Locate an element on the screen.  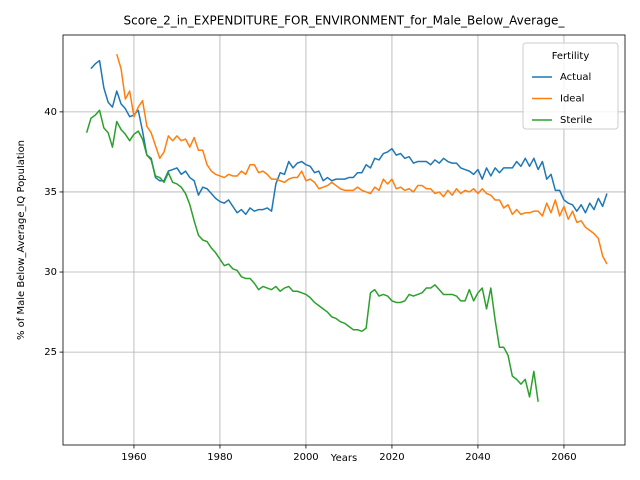
x-tick-label: 1960 is located at coordinates (133, 457).